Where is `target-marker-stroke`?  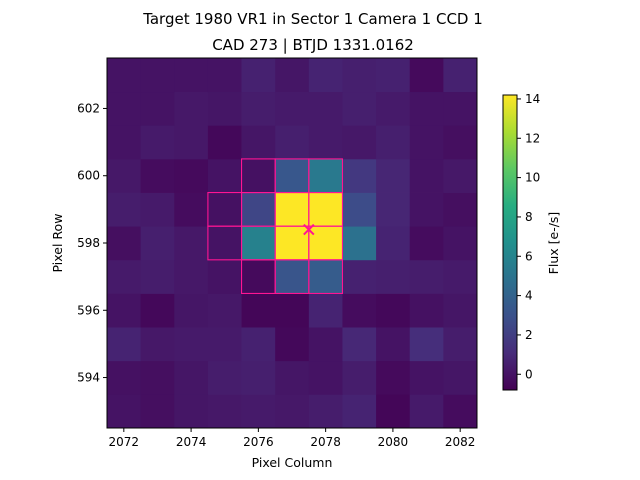 target-marker-stroke is located at coordinates (309, 229).